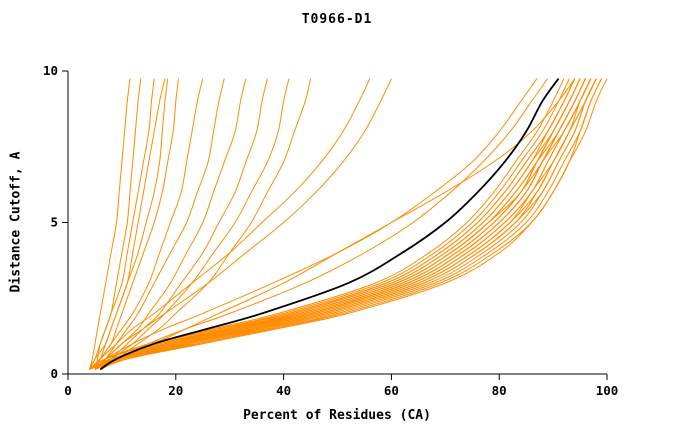 The width and height of the screenshot is (680, 440). I want to click on x-tick-label: 80, so click(499, 390).